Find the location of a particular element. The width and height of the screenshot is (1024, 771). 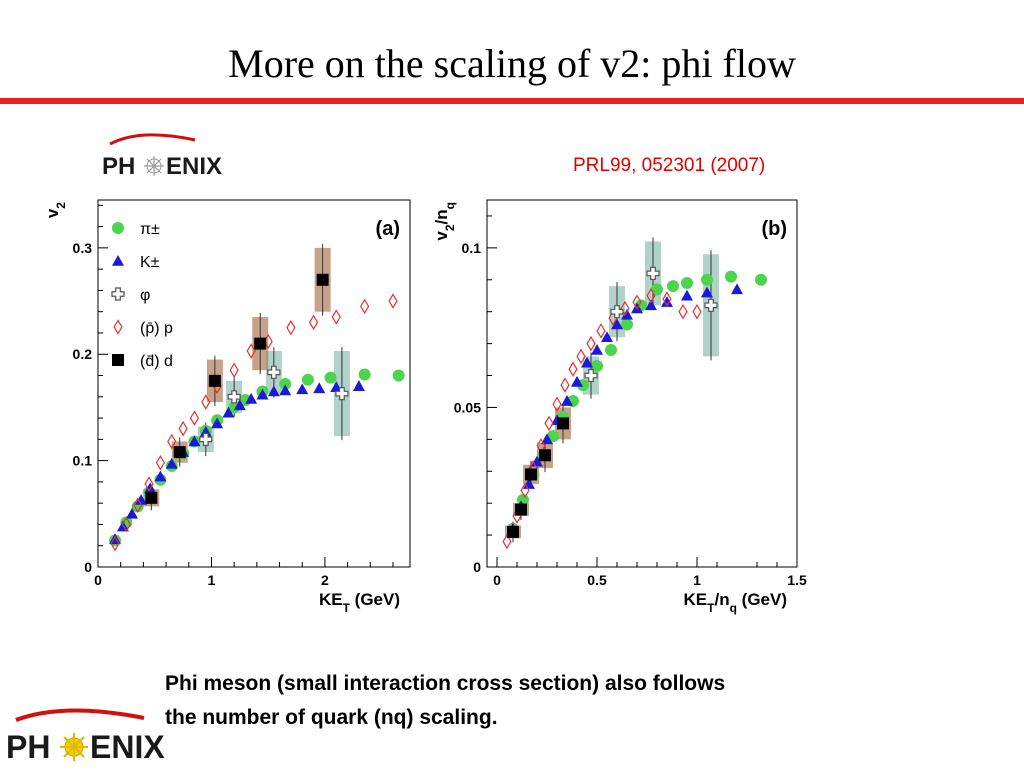

phenix-logo-top-graphic: PH ENIX is located at coordinates (162, 156).